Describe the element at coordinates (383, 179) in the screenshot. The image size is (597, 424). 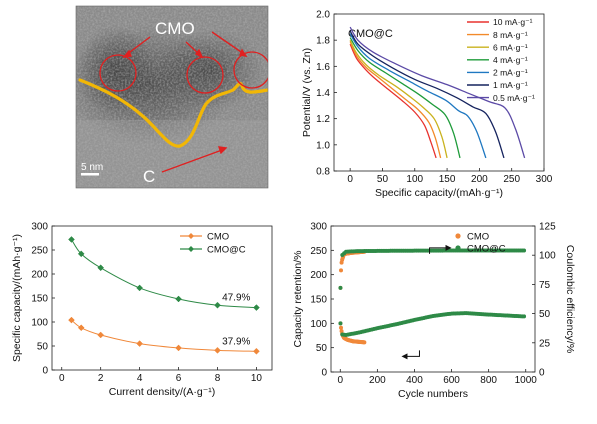
I see `x-tick-label: 50` at that location.